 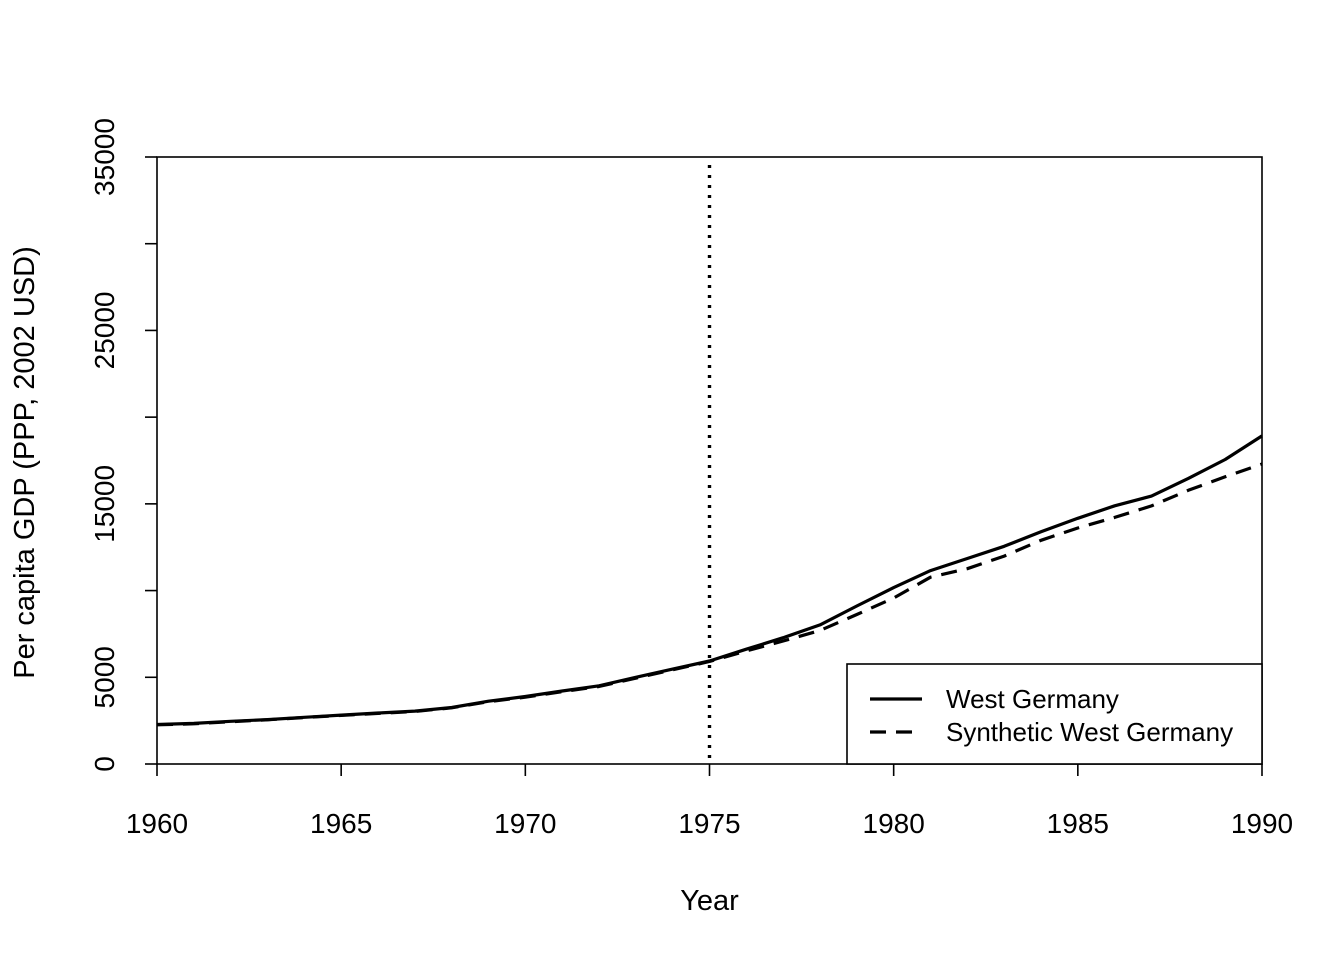 I want to click on y-tick-label: 15000, so click(x=104, y=504).